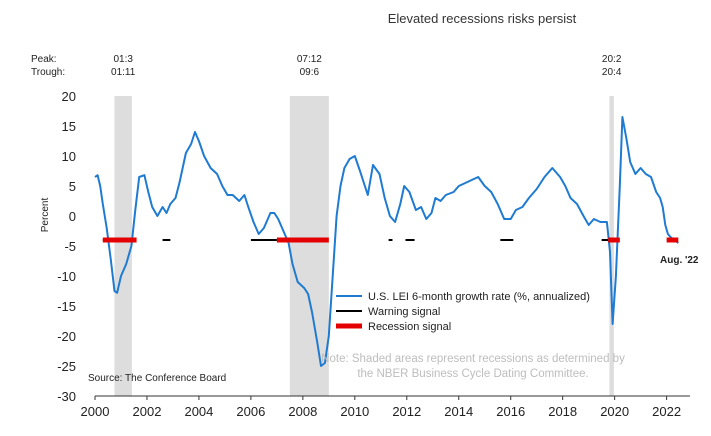 This screenshot has height=436, width=711. Describe the element at coordinates (562, 411) in the screenshot. I see `x-tick-9: 2018` at that location.